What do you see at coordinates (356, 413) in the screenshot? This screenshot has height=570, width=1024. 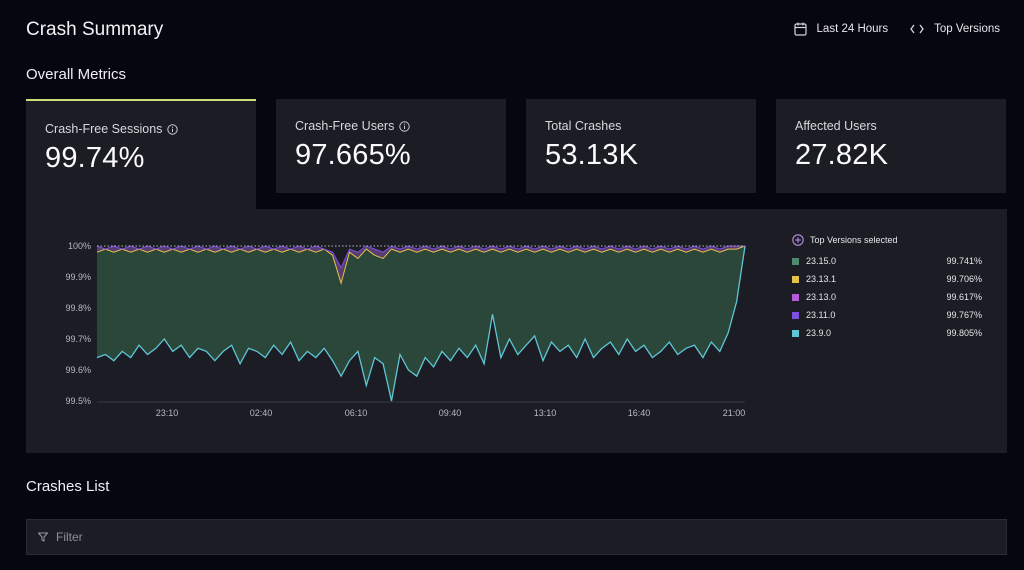 I see `x-tick-label: 06:10` at bounding box center [356, 413].